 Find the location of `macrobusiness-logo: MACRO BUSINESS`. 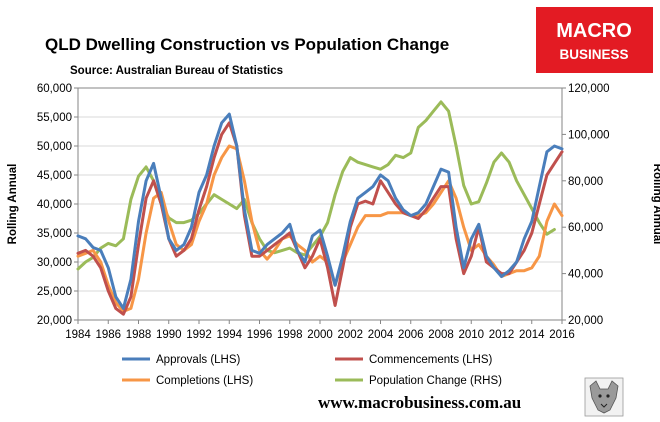

macrobusiness-logo: MACRO BUSINESS is located at coordinates (594, 40).